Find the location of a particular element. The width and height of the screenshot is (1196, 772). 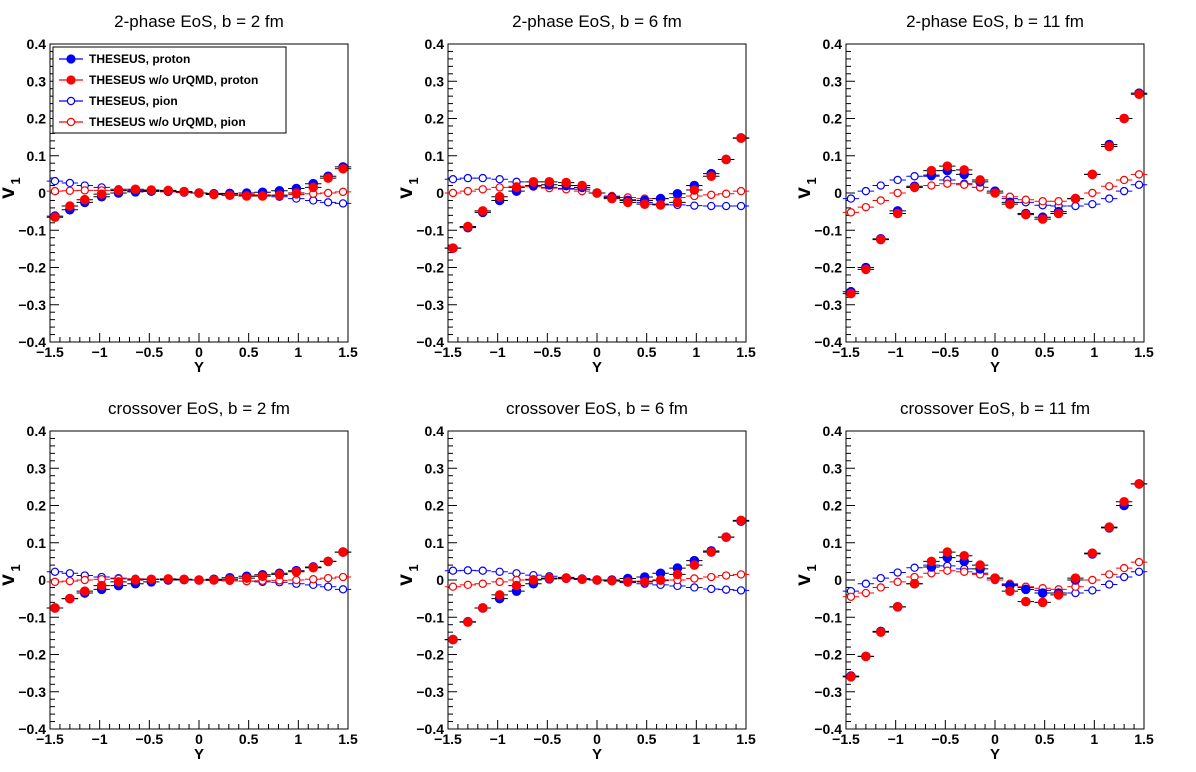

y-tick-label: −0.4 is located at coordinates (430, 729).